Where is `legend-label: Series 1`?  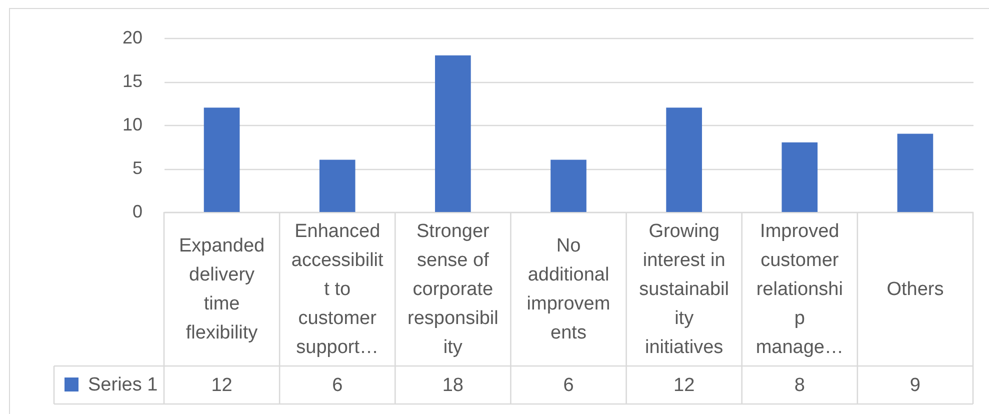 legend-label: Series 1 is located at coordinates (123, 385).